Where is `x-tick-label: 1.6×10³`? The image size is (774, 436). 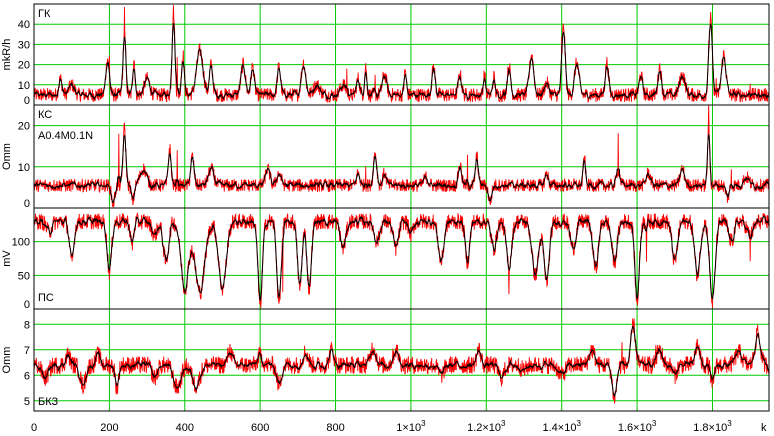 x-tick-label: 1.6×10³ is located at coordinates (637, 426).